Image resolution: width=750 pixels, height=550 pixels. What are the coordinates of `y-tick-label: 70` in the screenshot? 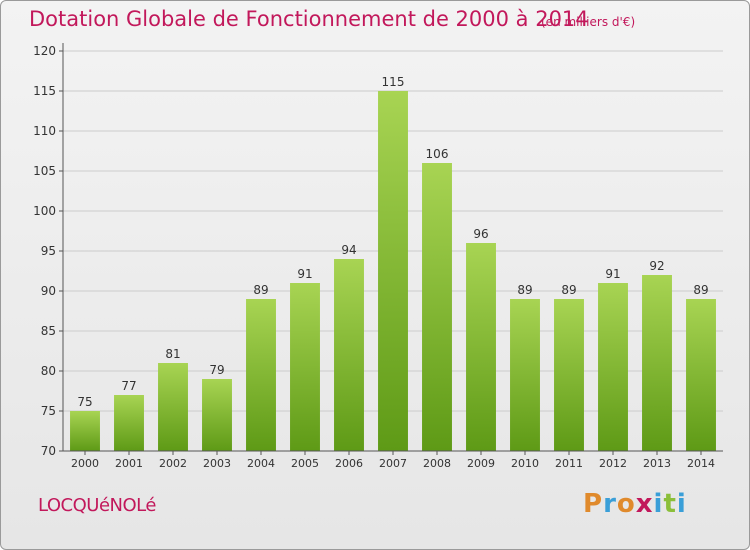 It's located at (48, 451).